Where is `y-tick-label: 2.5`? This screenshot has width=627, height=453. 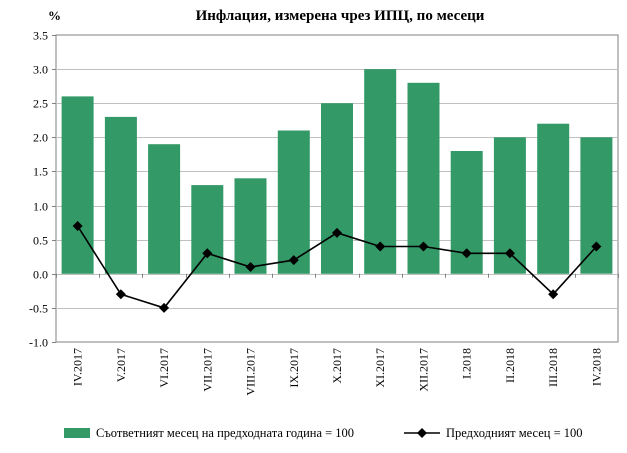 y-tick-label: 2.5 is located at coordinates (40, 104).